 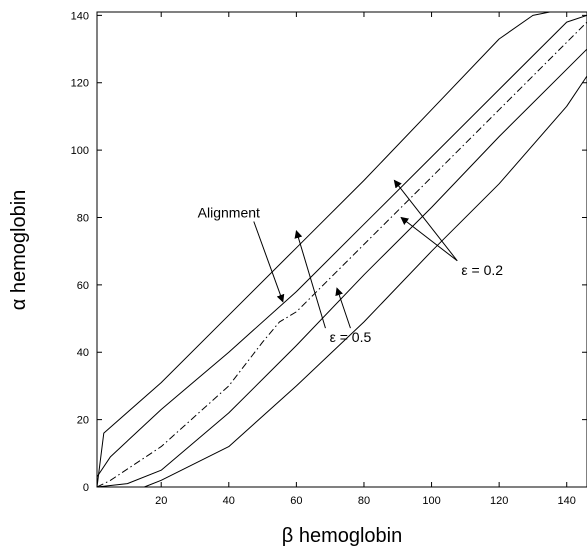 I want to click on y-tick-label: 140, so click(x=80, y=16).